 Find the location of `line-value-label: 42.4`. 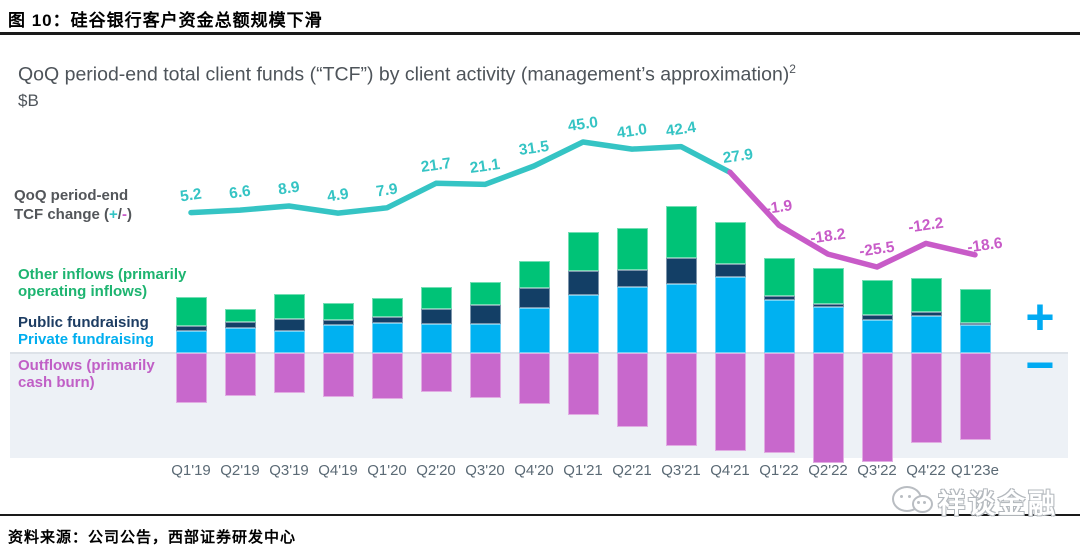

line-value-label: 42.4 is located at coordinates (681, 129).